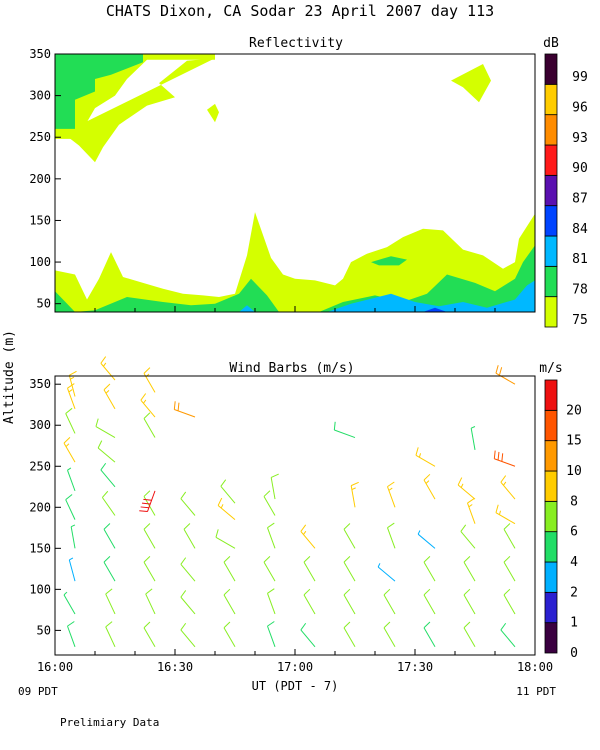  Describe the element at coordinates (574, 410) in the screenshot. I see `wind-colorbar-label: 20` at that location.